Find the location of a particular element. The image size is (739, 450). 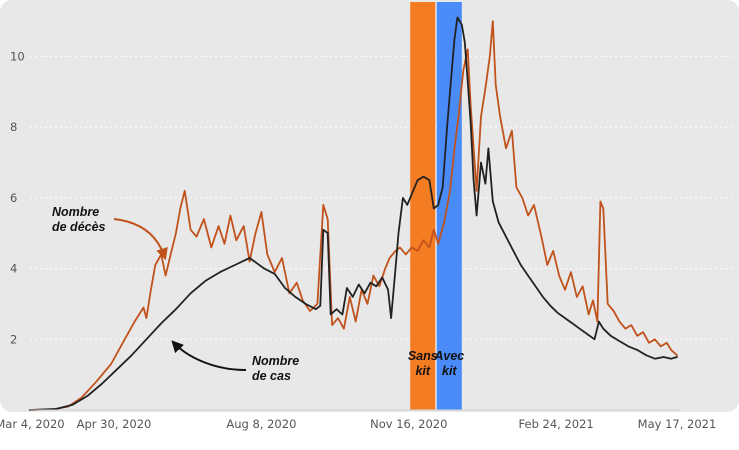

x-tick-label: May 17, 2021 is located at coordinates (677, 424).